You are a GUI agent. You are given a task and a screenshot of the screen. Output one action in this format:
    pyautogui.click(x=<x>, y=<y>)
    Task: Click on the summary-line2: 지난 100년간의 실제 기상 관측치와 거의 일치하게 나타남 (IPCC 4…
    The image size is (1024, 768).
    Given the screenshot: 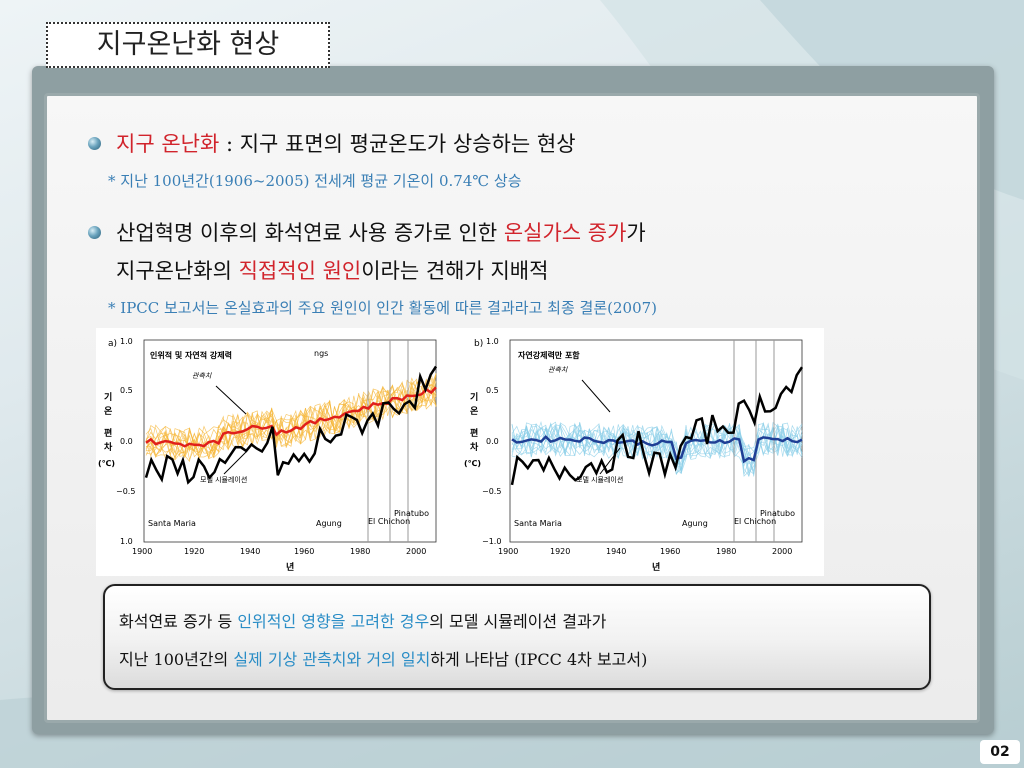 What is the action you would take?
    pyautogui.click(x=383, y=658)
    